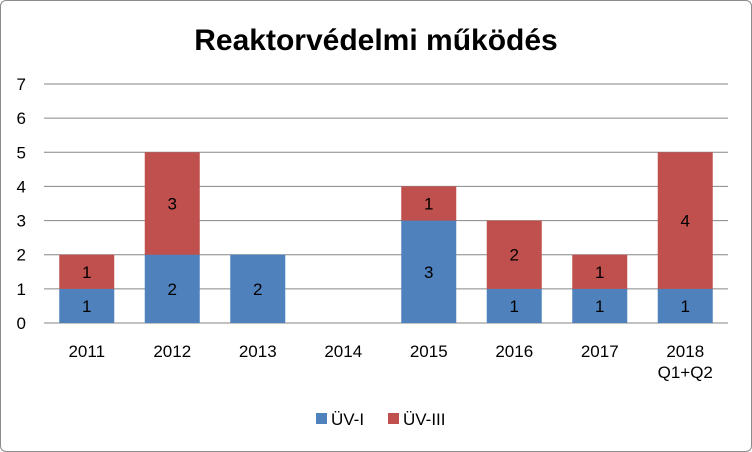  I want to click on x-tick-label: 2011, so click(86, 351).